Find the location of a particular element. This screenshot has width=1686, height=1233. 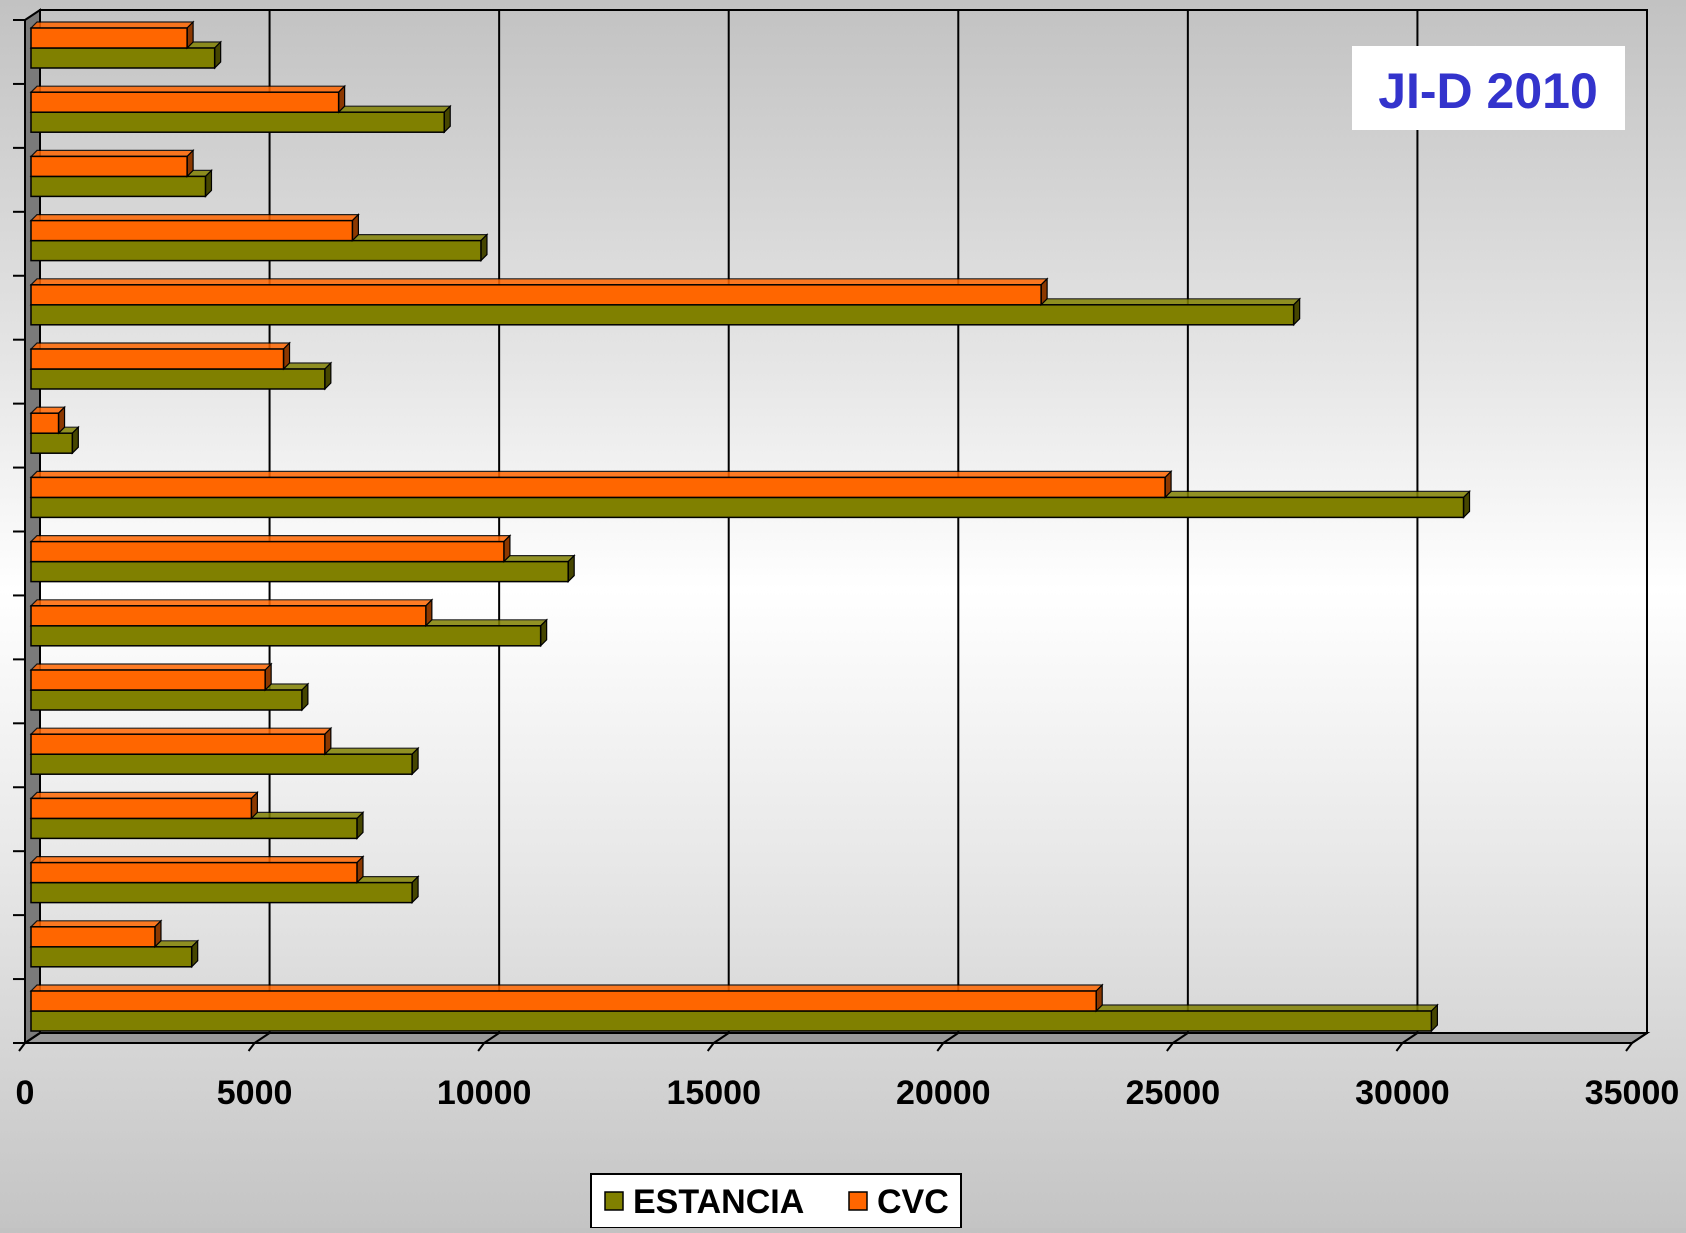

x-tick-label: 5000 is located at coordinates (255, 1093).